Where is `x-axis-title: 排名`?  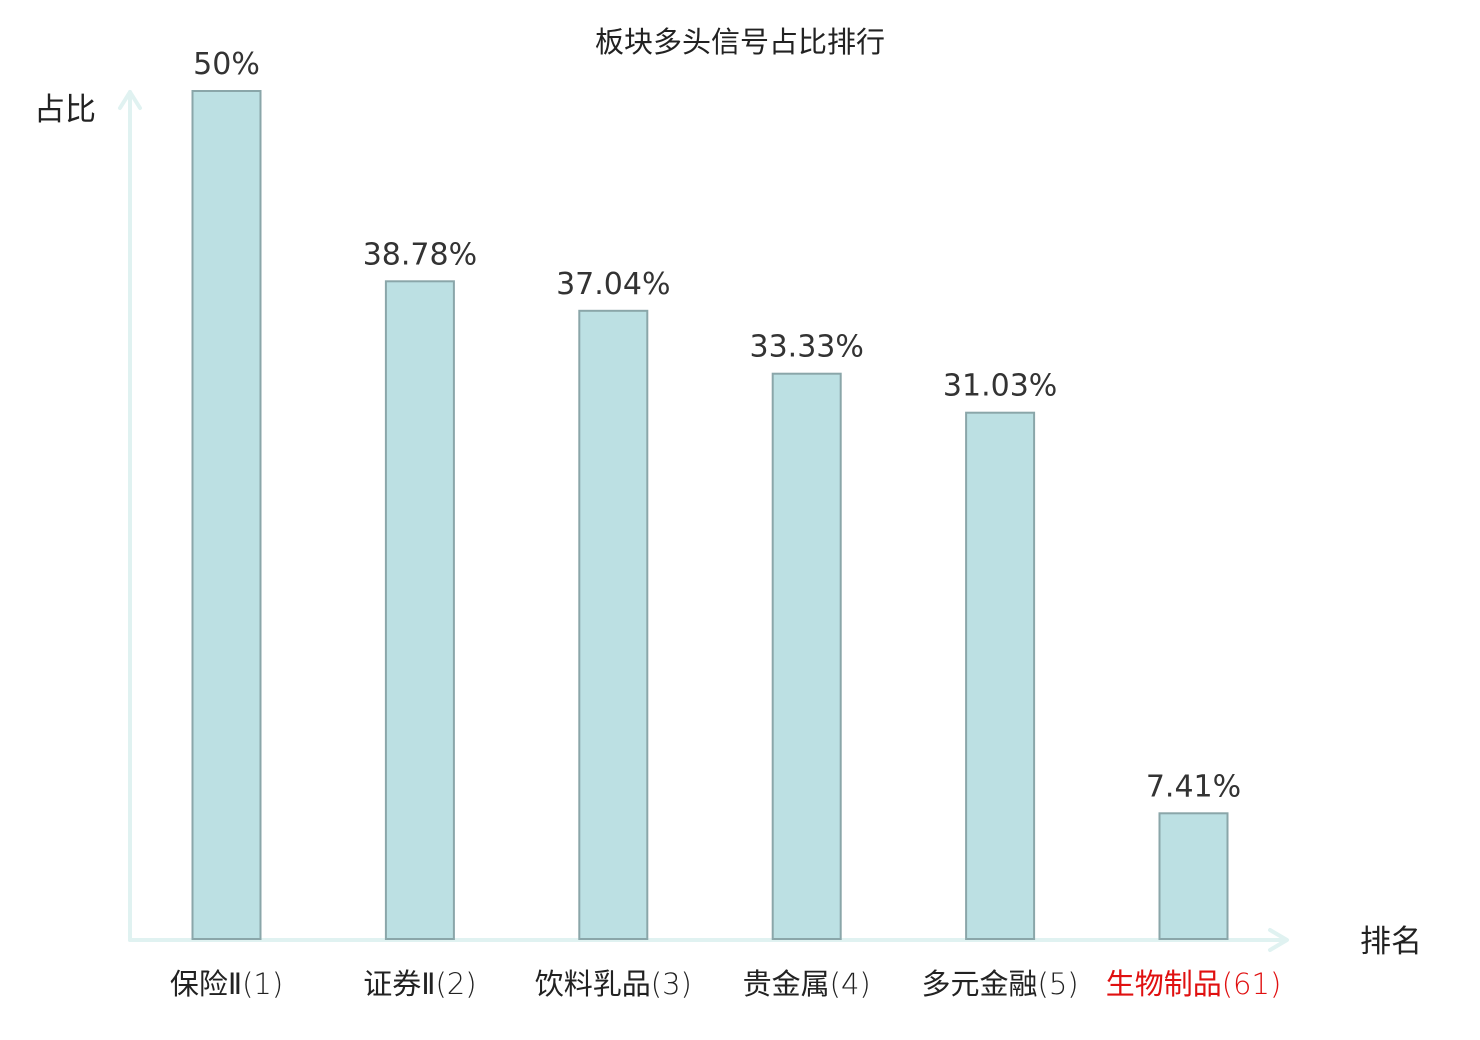
x-axis-title: 排名 is located at coordinates (1391, 942).